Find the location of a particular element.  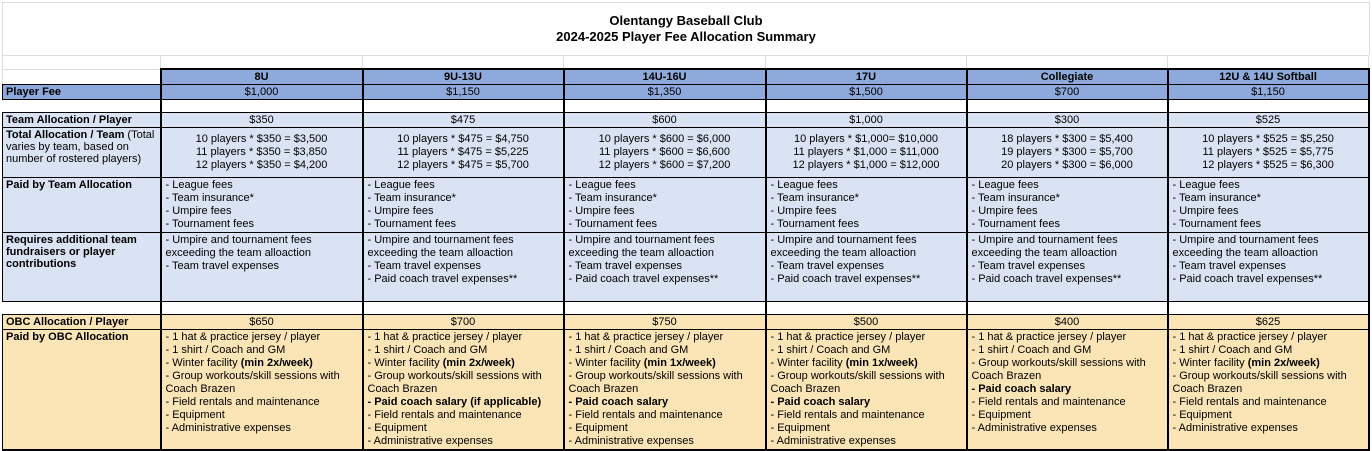

spacer-row is located at coordinates (686, 308).